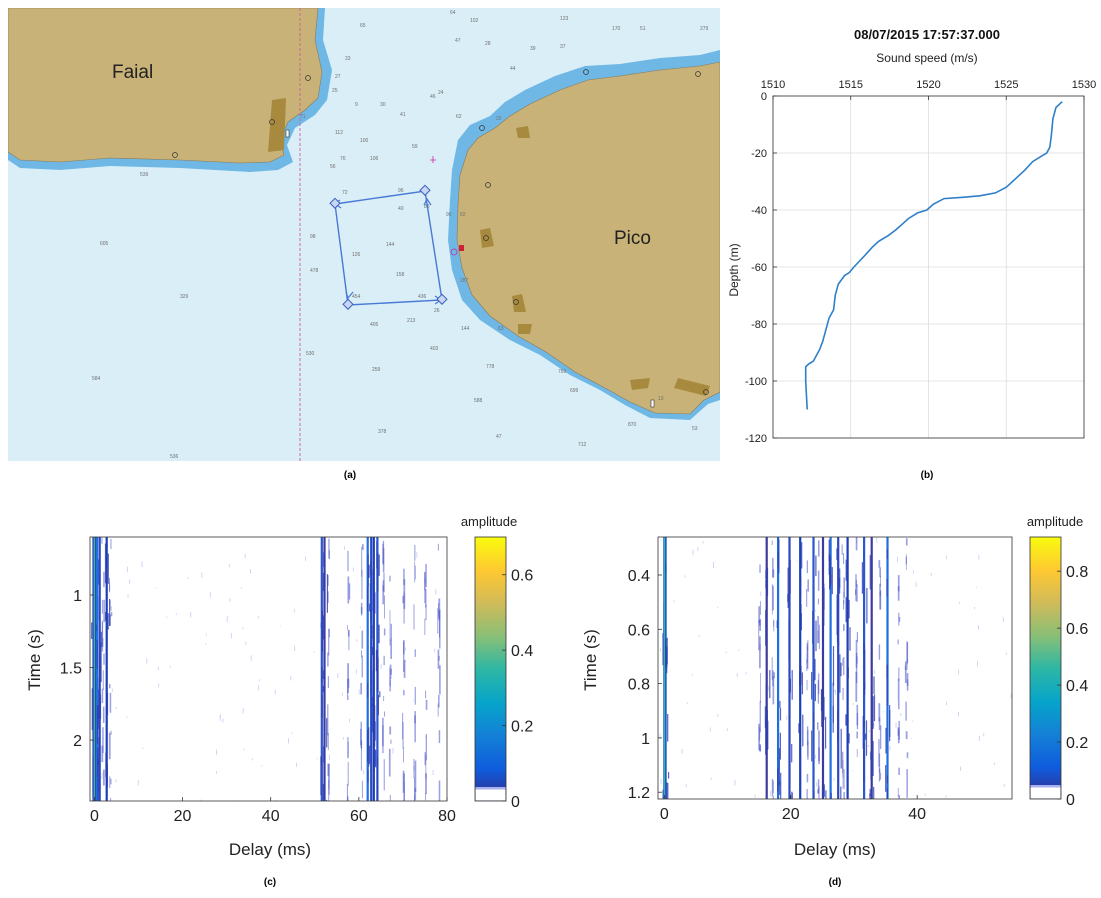 Image resolution: width=1101 pixels, height=898 pixels. What do you see at coordinates (359, 816) in the screenshot?
I see `x-tick-label: 60` at bounding box center [359, 816].